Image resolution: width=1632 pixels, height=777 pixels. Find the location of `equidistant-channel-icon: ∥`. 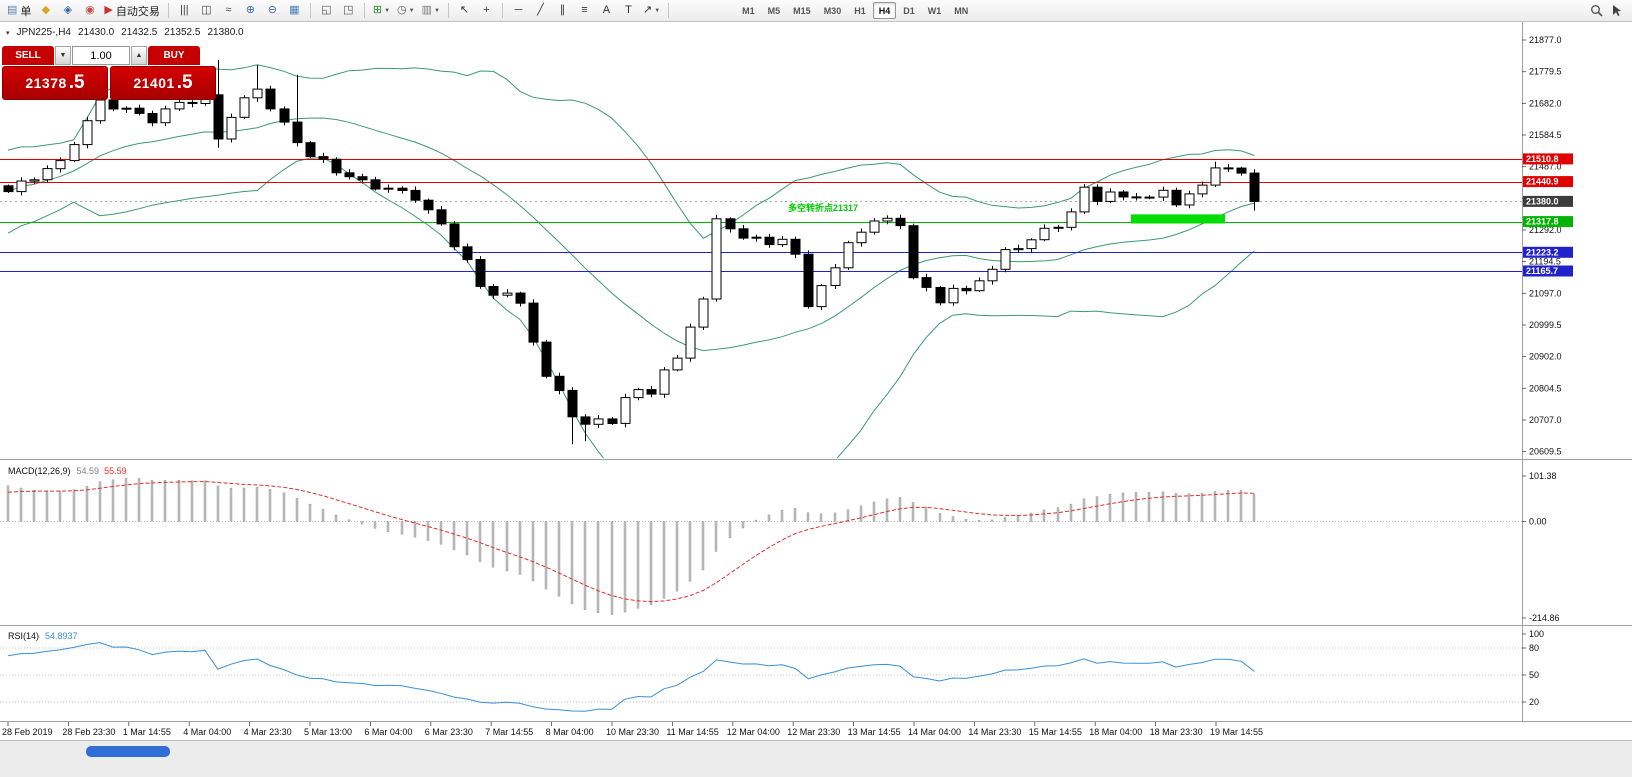

equidistant-channel-icon: ∥ is located at coordinates (562, 10).